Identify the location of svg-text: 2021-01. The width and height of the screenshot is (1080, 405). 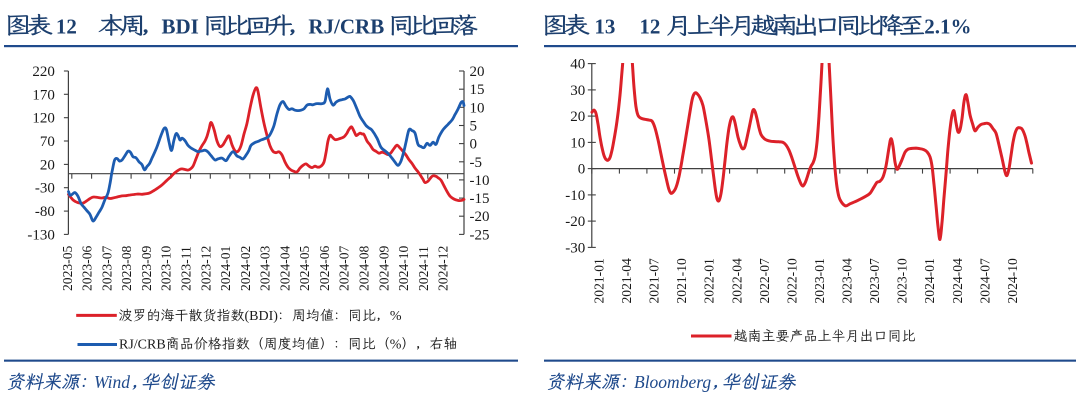
(599, 280).